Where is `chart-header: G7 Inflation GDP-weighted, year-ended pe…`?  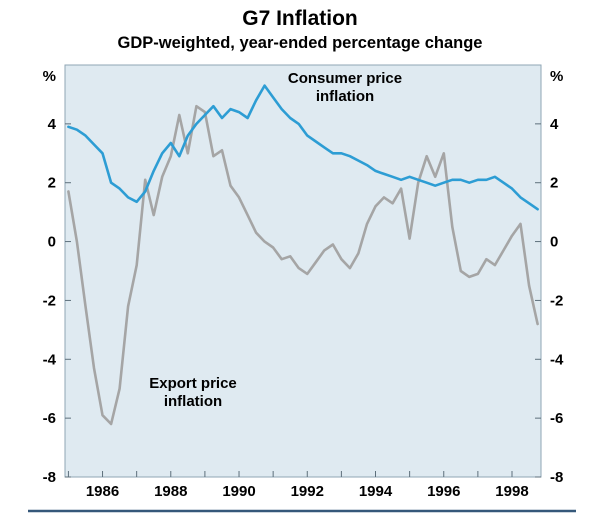 chart-header: G7 Inflation GDP-weighted, year-ended pe… is located at coordinates (300, 30).